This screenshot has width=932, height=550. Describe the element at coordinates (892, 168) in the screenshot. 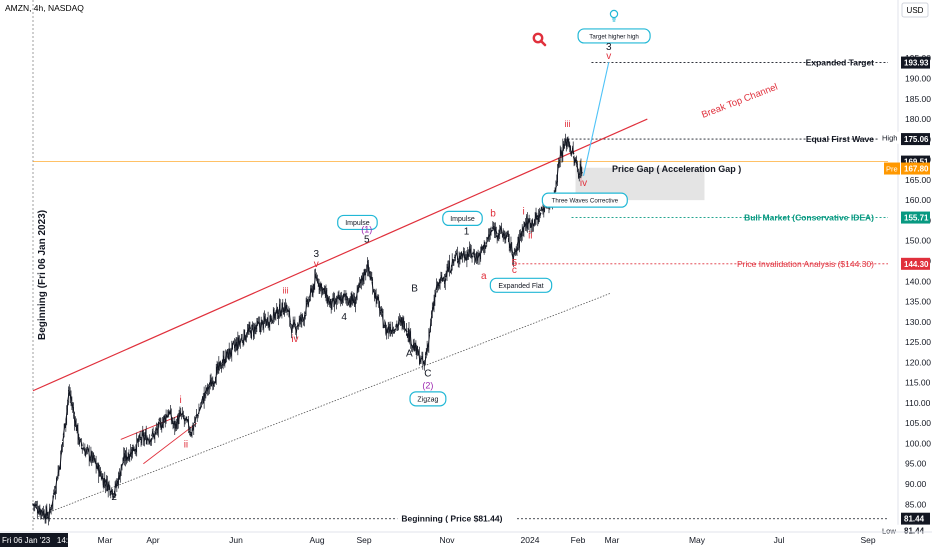

I see `price-tag-box` at that location.